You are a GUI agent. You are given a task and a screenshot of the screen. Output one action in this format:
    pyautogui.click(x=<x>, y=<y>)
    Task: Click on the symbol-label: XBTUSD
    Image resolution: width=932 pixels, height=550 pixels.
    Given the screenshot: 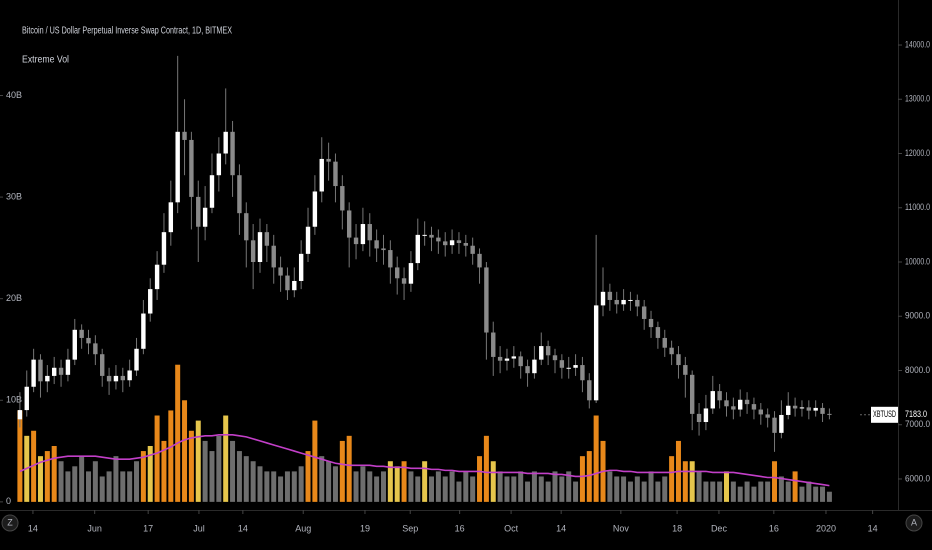 What is the action you would take?
    pyautogui.click(x=884, y=414)
    